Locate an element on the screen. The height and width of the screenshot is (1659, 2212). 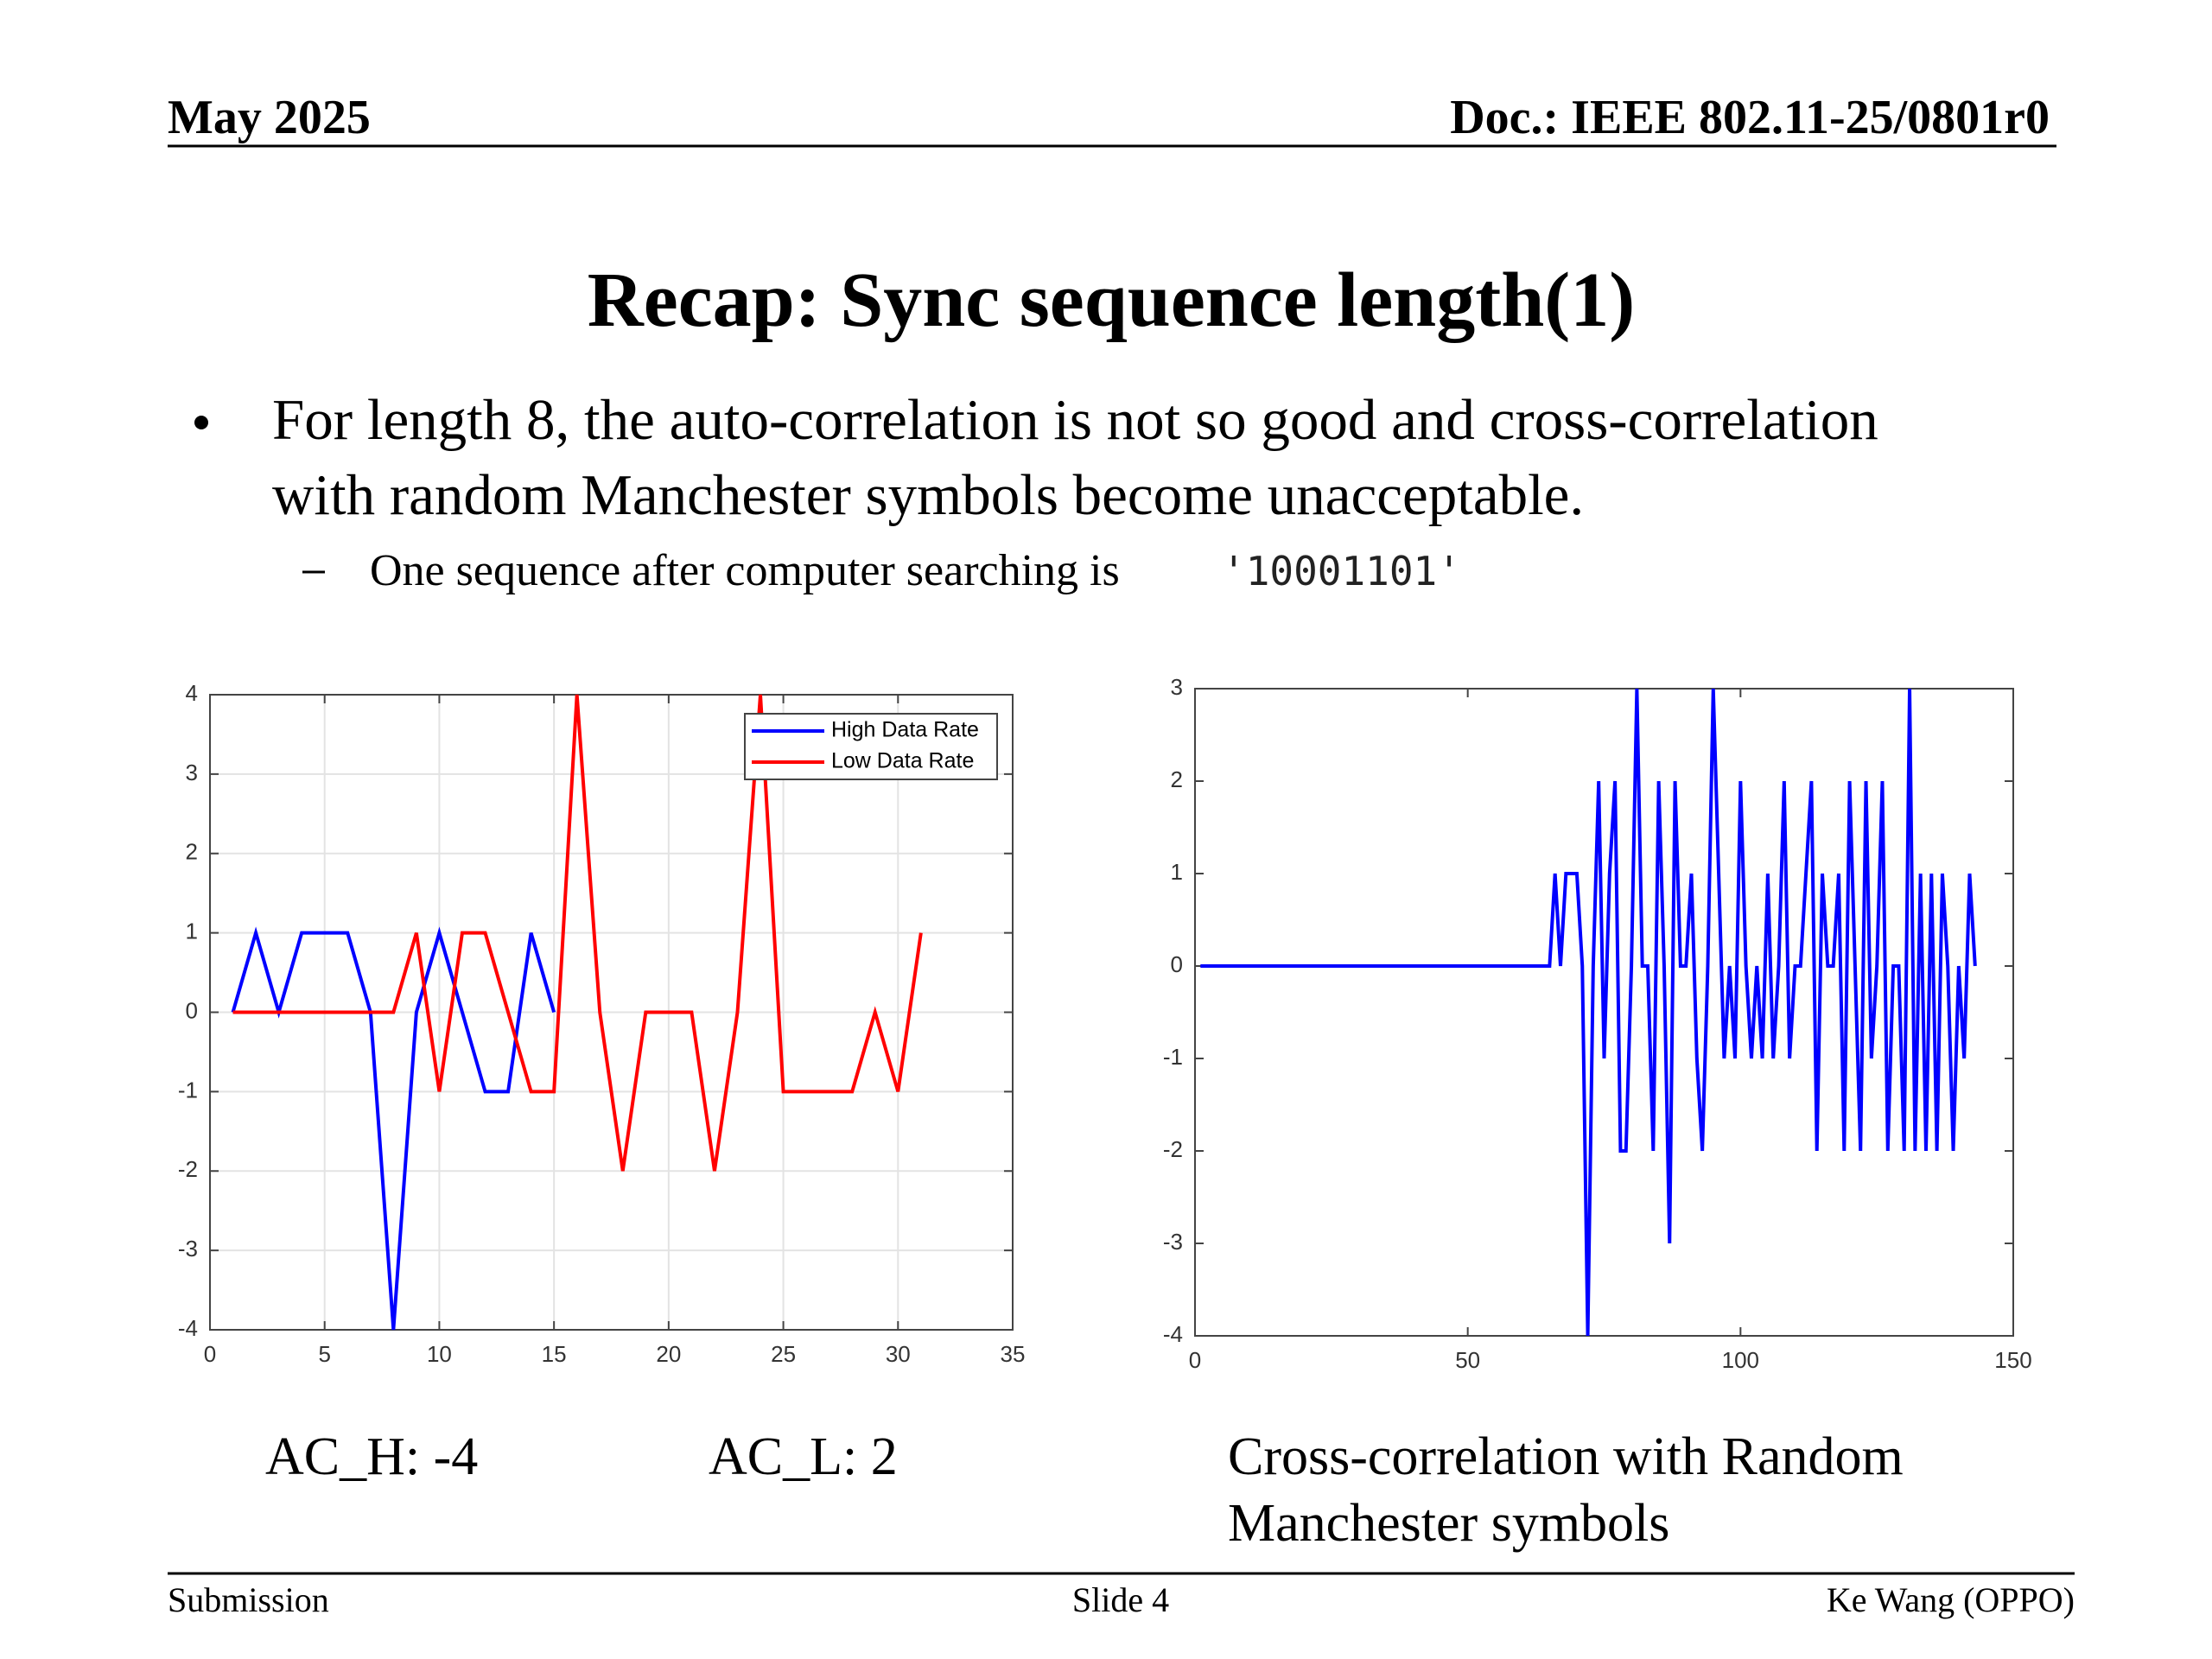
x-tick-label: 25 is located at coordinates (783, 1354).